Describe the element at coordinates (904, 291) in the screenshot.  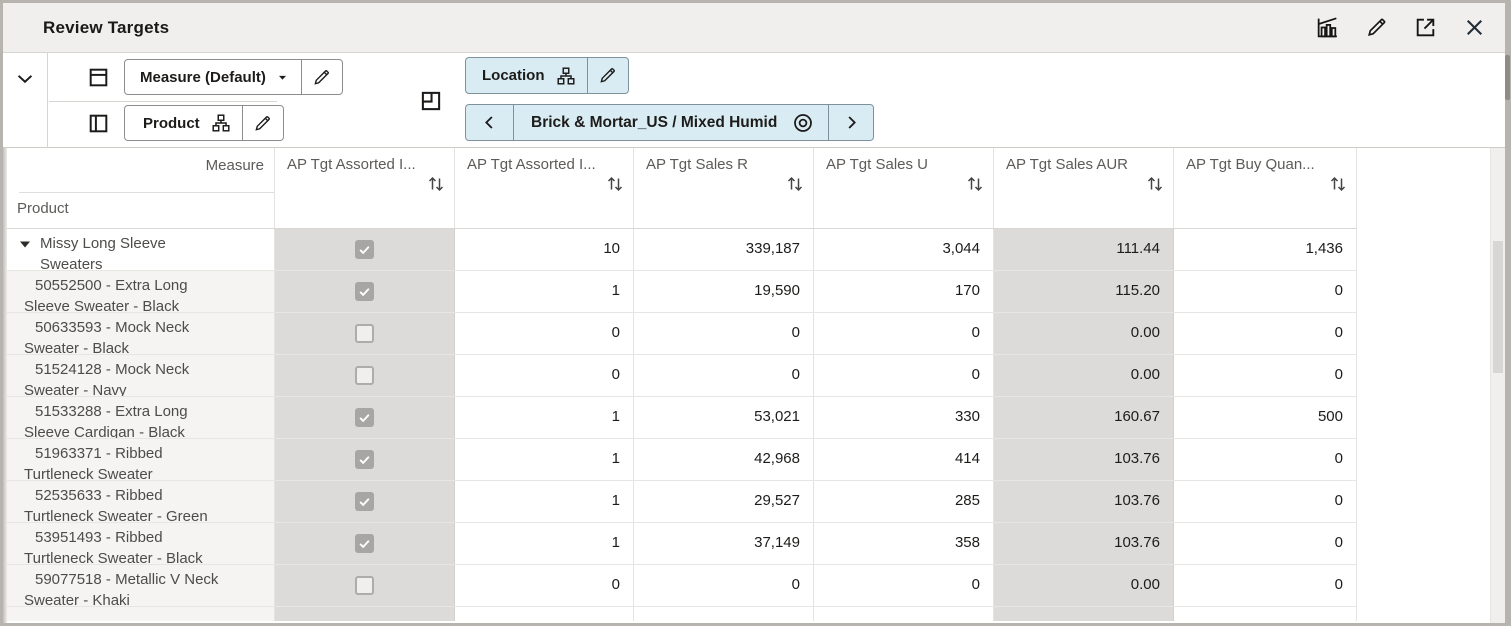
I see `value-cell: 170` at that location.